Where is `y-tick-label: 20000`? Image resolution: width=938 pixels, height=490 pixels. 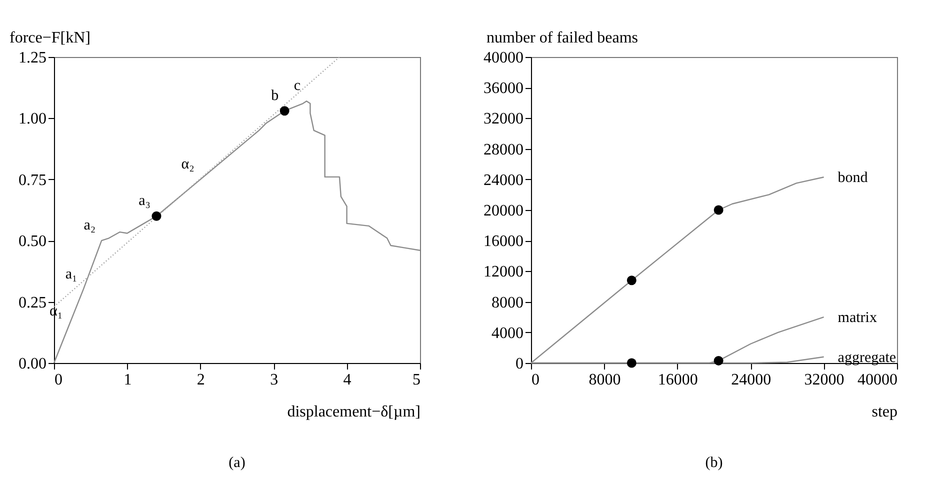 y-tick-label: 20000 is located at coordinates (504, 211).